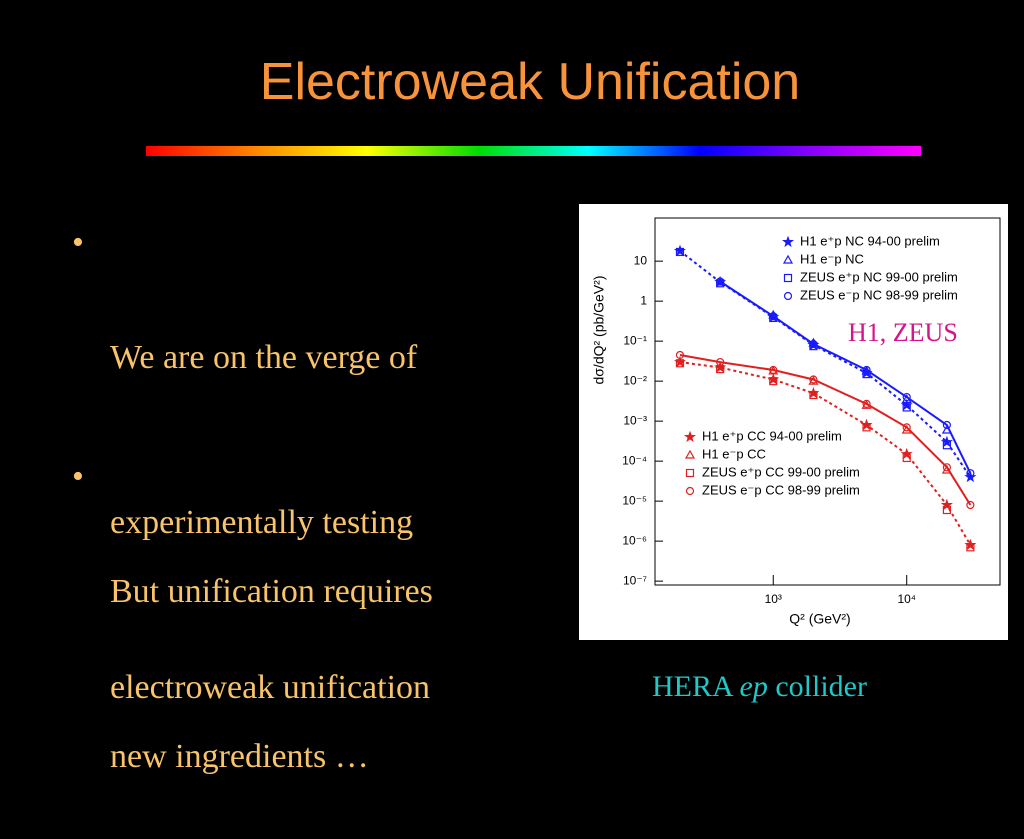  What do you see at coordinates (635, 420) in the screenshot?
I see `y-tick-label: 10⁻³` at bounding box center [635, 420].